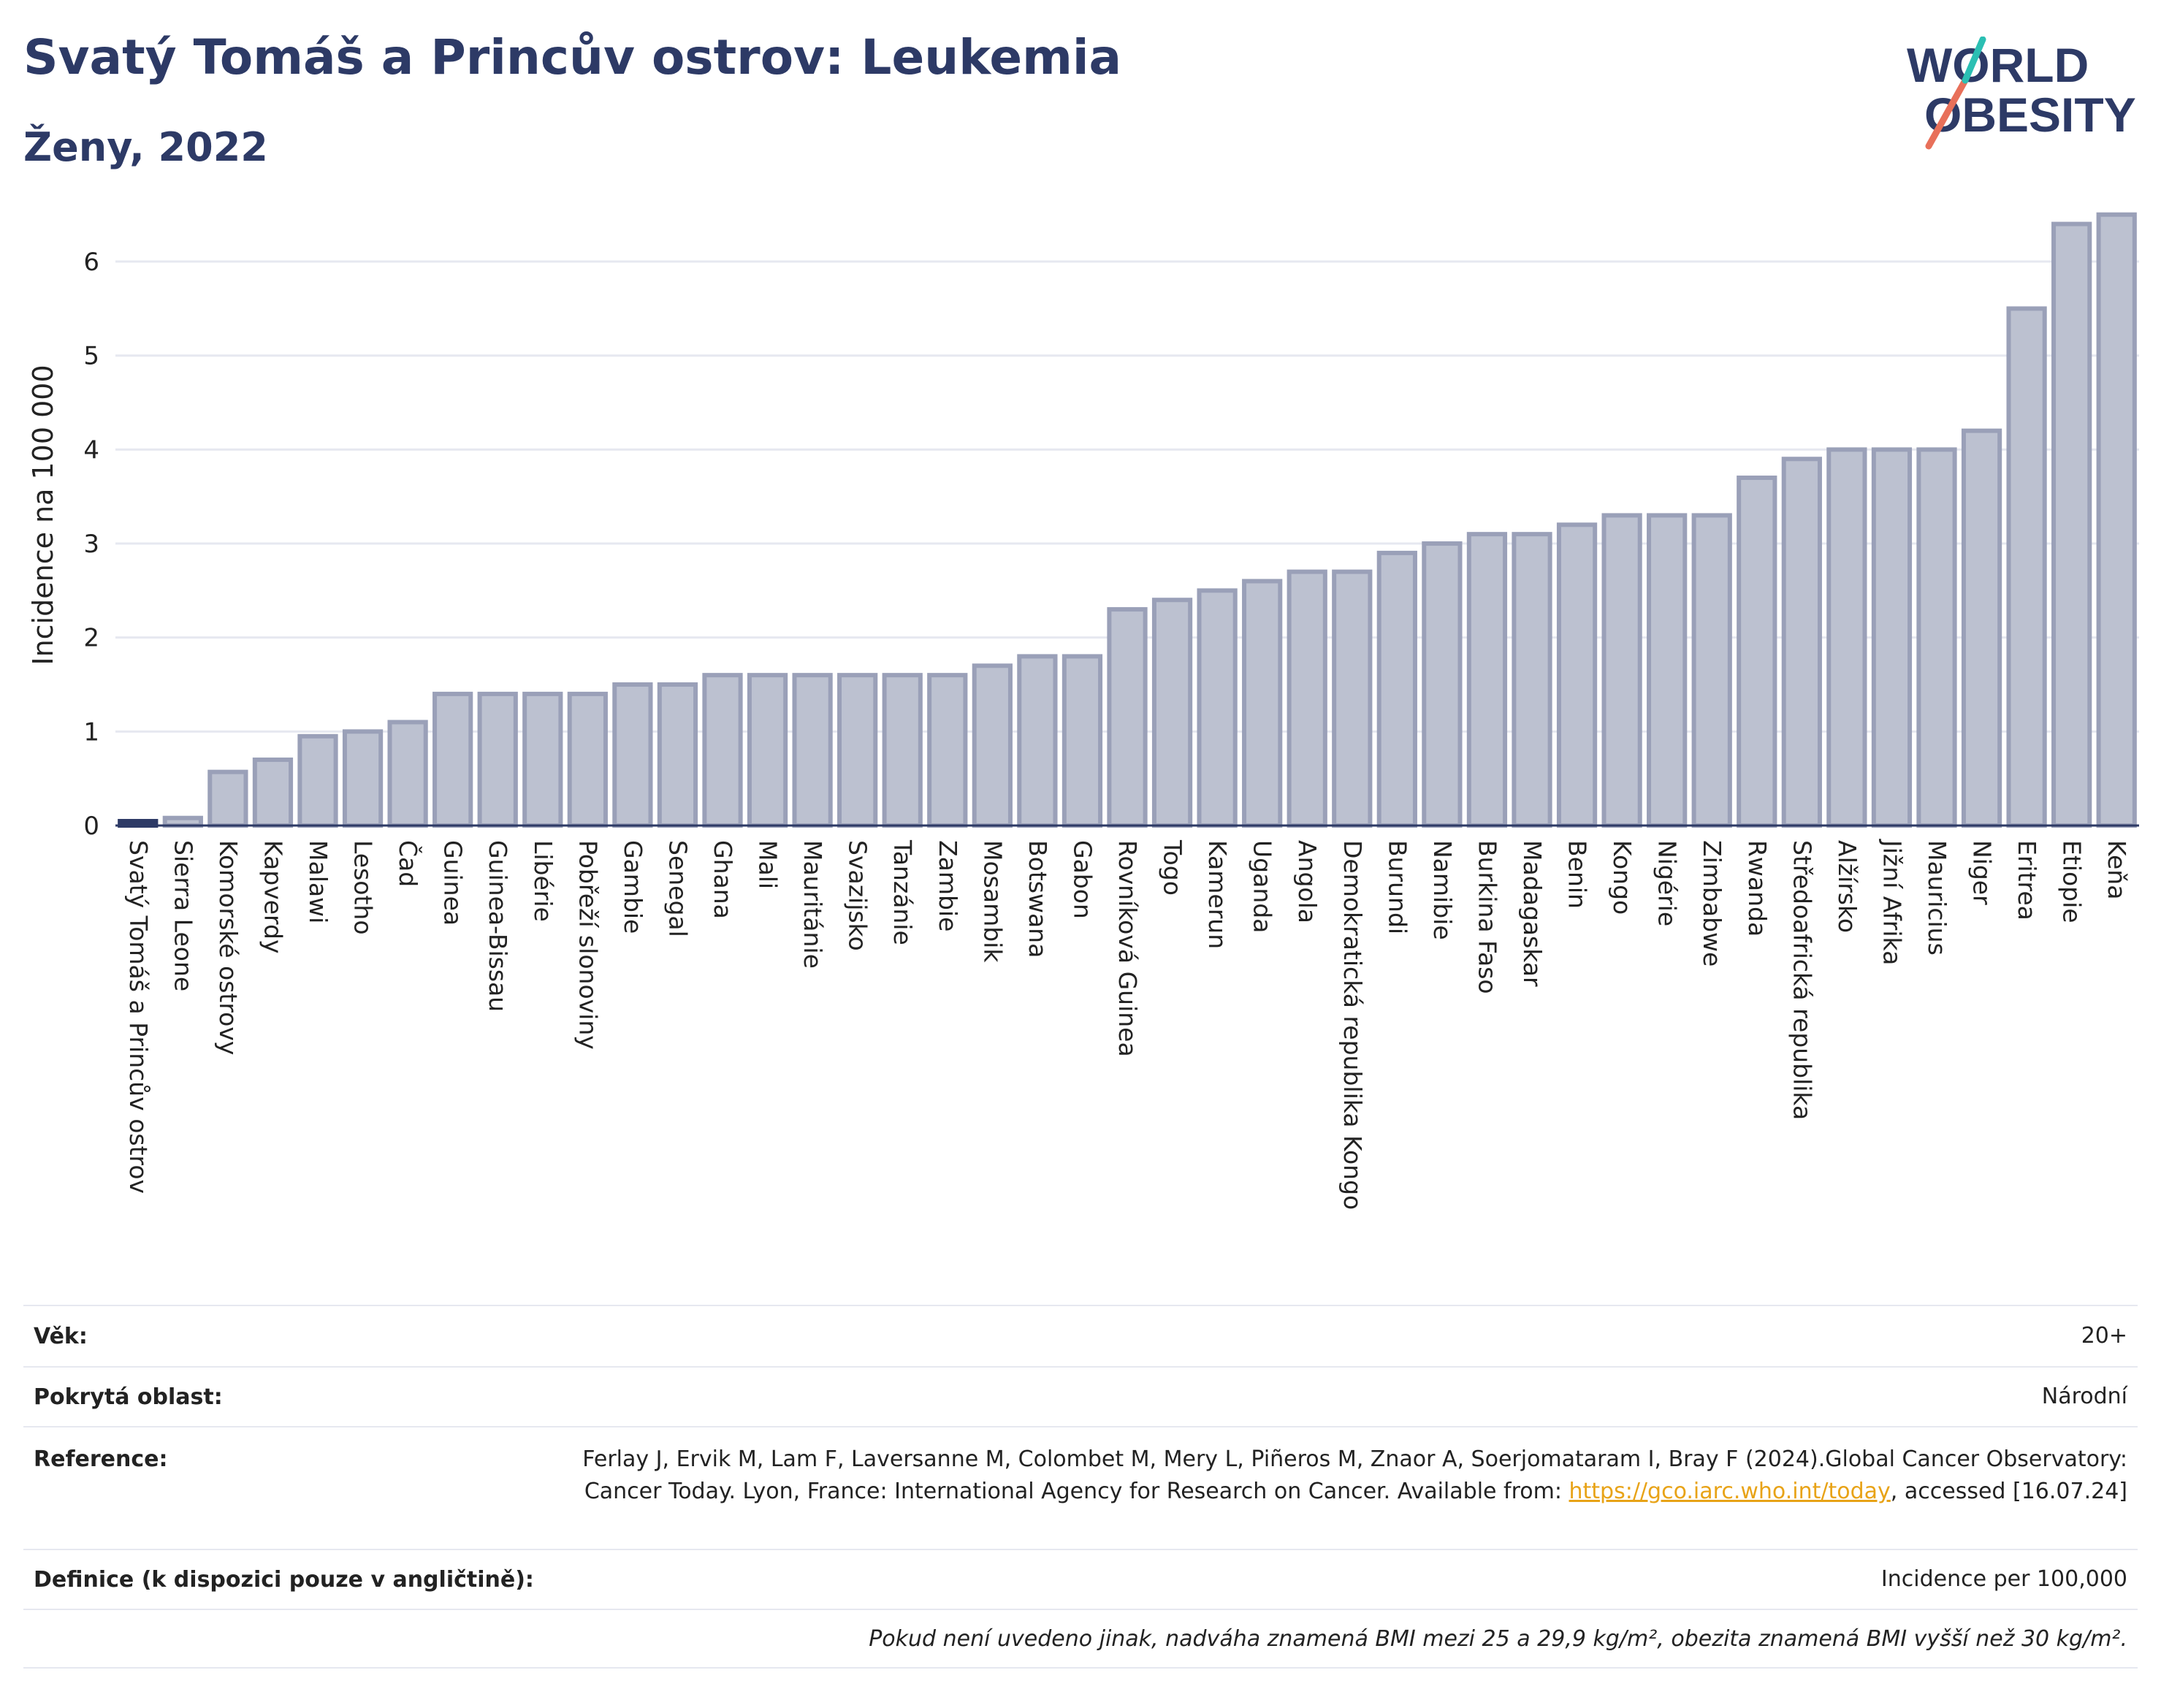 The height and width of the screenshot is (1708, 2161). What do you see at coordinates (91, 827) in the screenshot?
I see `y-tick-label: 0` at bounding box center [91, 827].